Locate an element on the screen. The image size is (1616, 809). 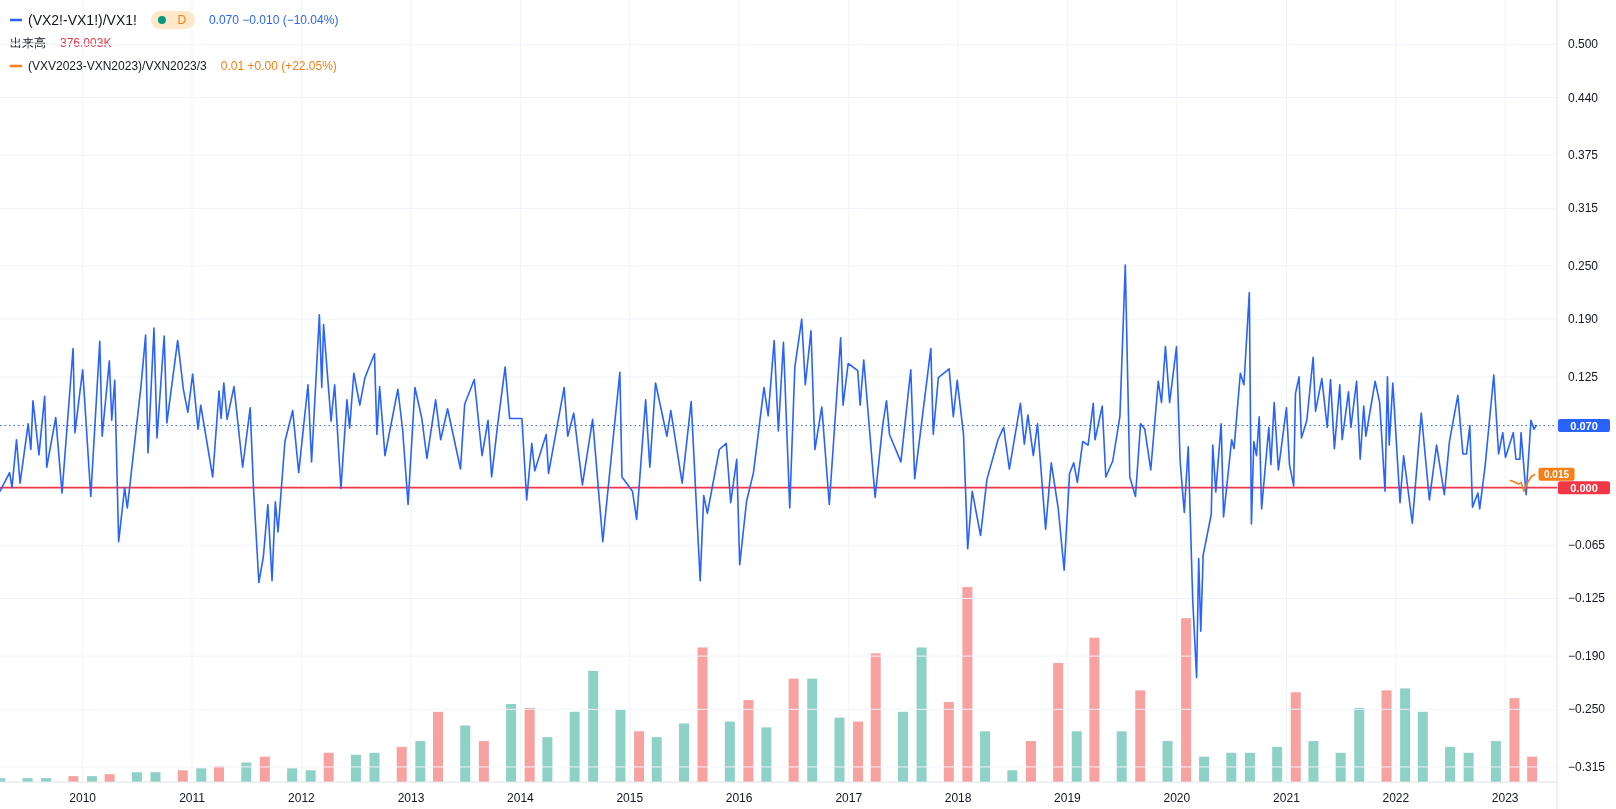
x-tick-label: 2016 is located at coordinates (739, 798).